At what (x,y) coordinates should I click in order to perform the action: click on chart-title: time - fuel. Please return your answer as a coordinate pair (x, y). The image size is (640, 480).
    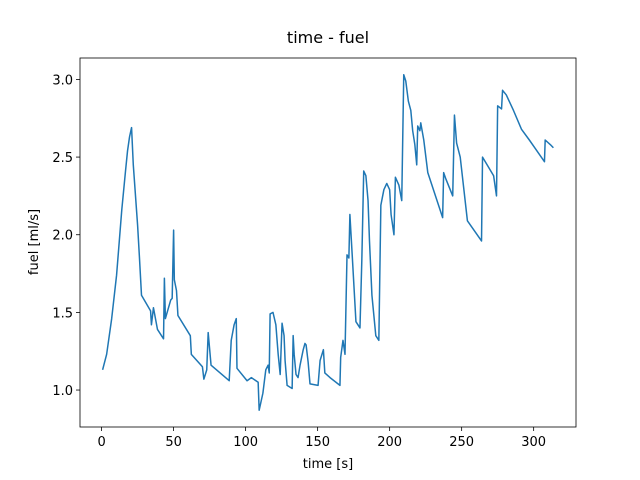
    Looking at the image, I should click on (328, 37).